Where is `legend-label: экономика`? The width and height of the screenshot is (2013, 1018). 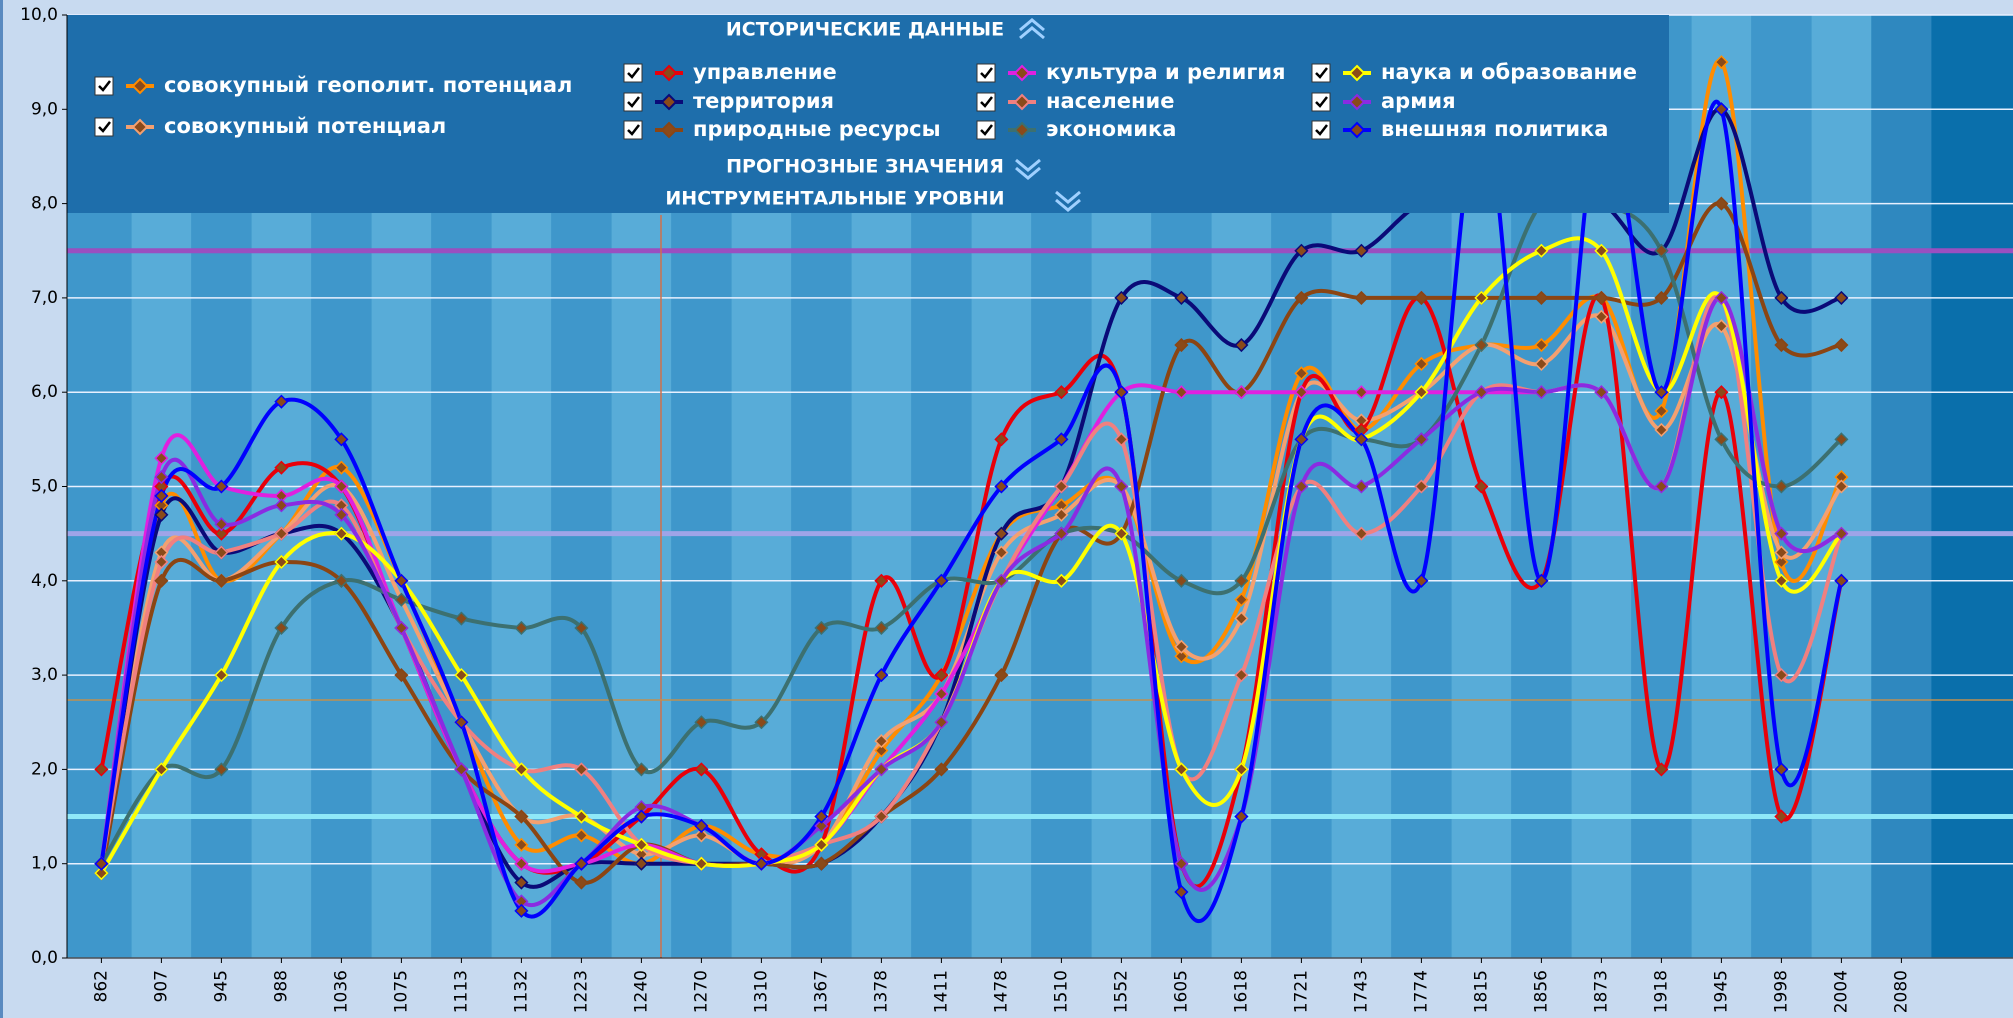
legend-label: экономика is located at coordinates (1111, 129).